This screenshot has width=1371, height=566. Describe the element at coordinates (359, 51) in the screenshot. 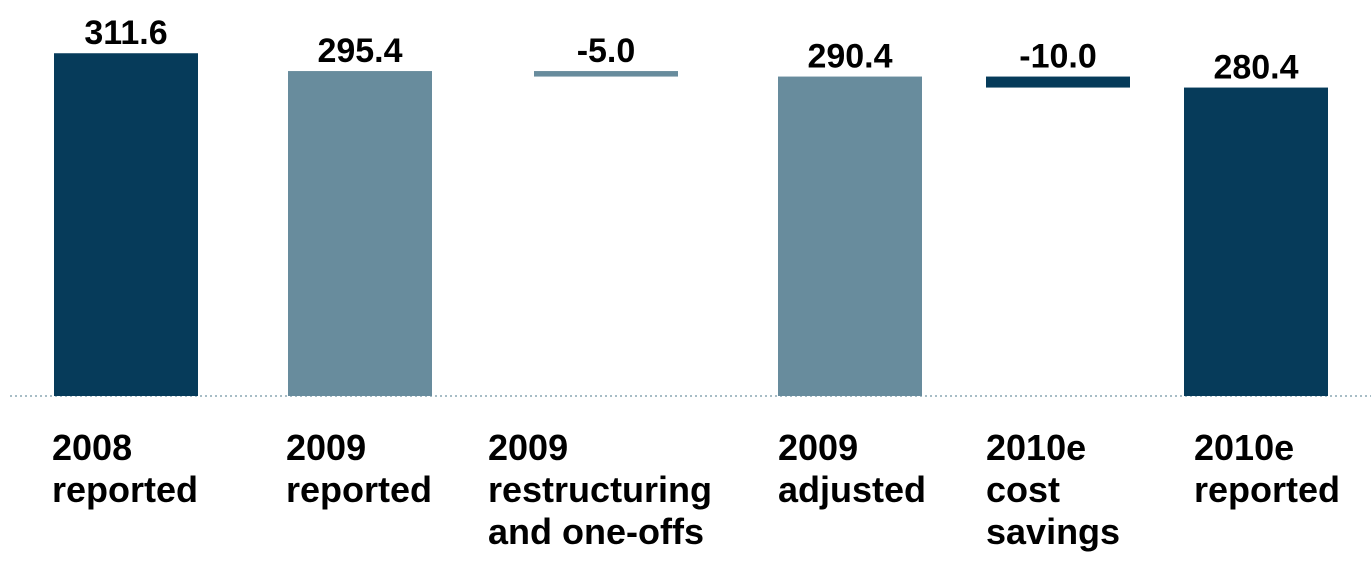

I see `value-label-2: 295.4` at that location.